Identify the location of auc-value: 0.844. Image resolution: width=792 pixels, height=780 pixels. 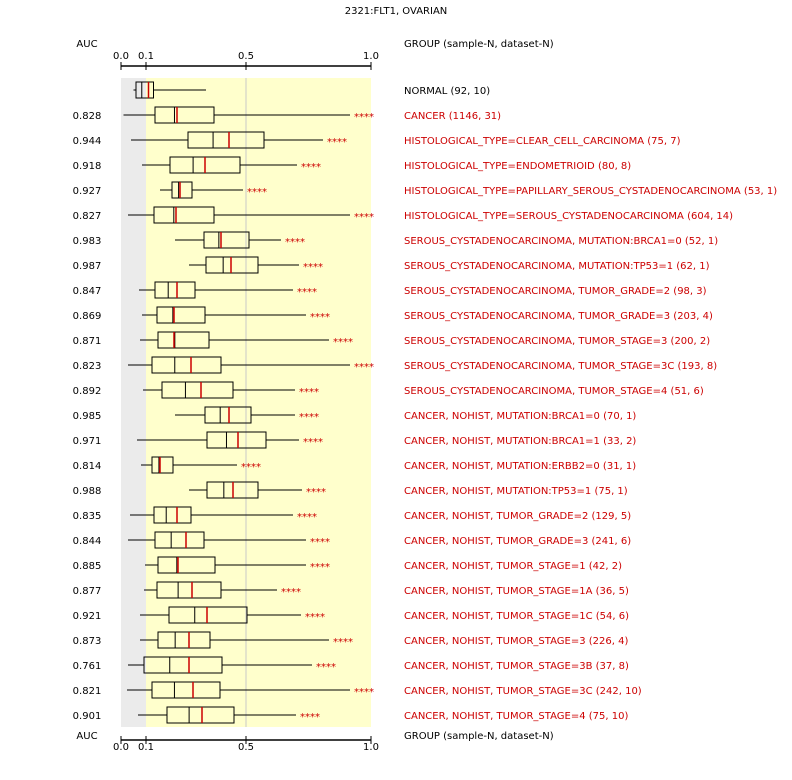
(87, 541).